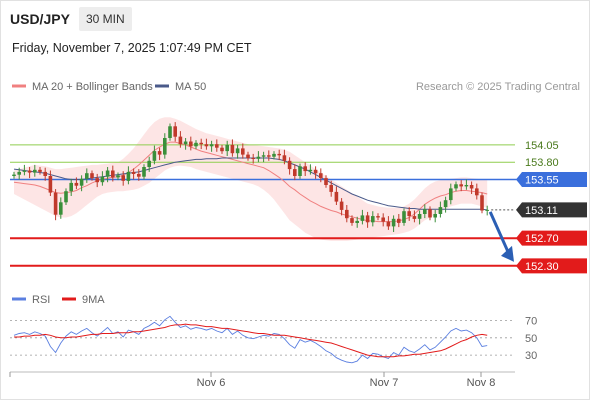  I want to click on ma50-legend-label: MA 50, so click(190, 87).